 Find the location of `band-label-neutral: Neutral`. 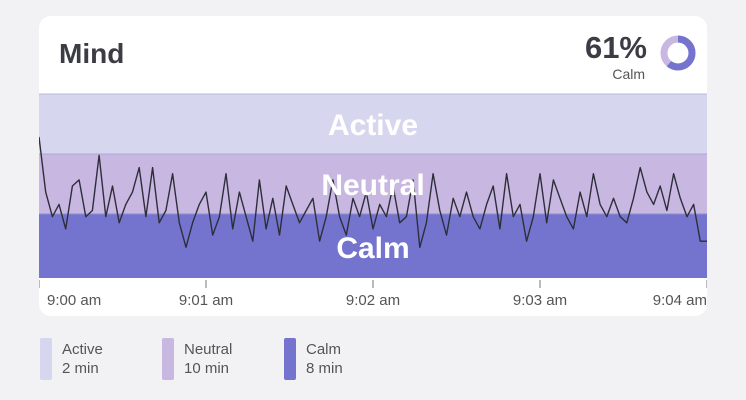

band-label-neutral: Neutral is located at coordinates (372, 185).